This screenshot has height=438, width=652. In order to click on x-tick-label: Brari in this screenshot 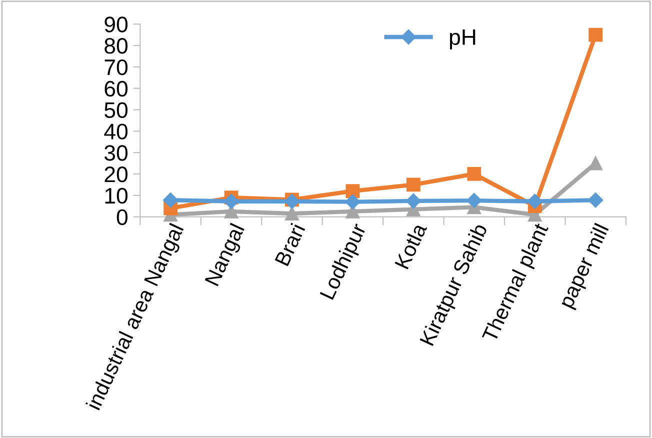, I will do `click(290, 244)`.